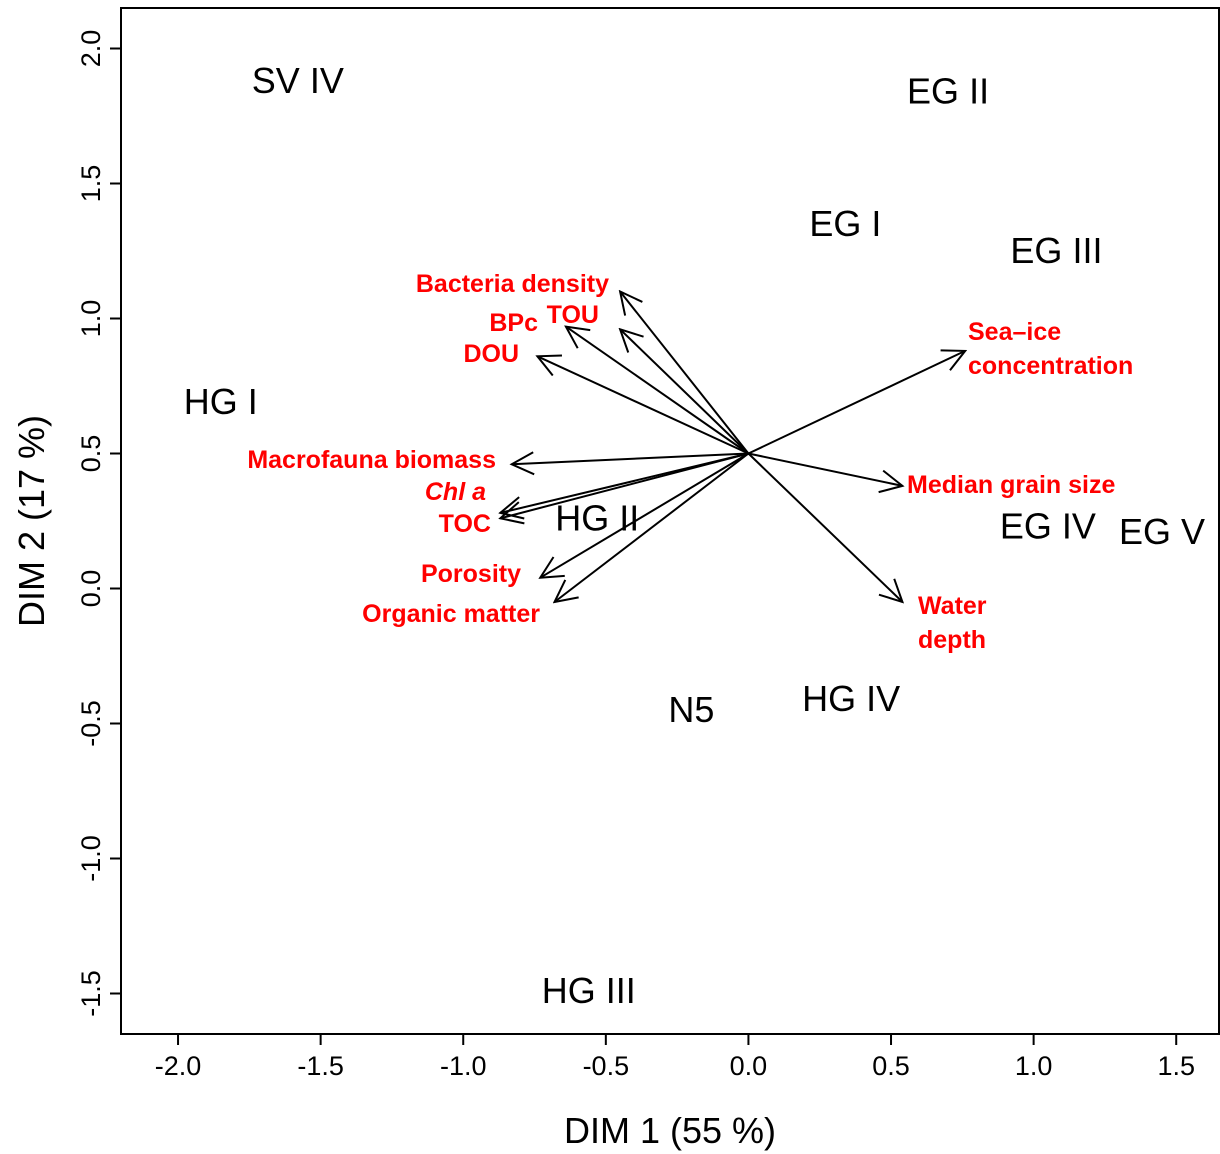  Describe the element at coordinates (31, 521) in the screenshot. I see `y-axis-title: DIM 2 (17 %)` at that location.